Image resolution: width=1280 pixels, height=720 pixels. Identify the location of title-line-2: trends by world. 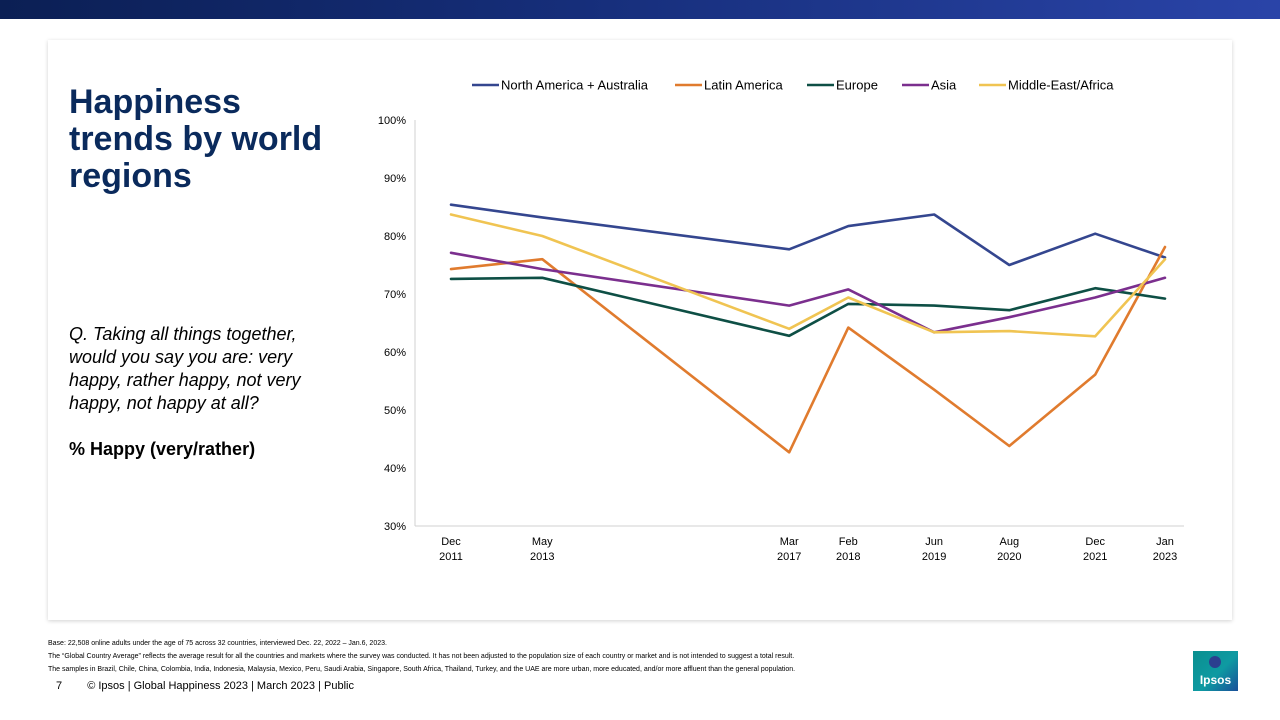
(196, 139).